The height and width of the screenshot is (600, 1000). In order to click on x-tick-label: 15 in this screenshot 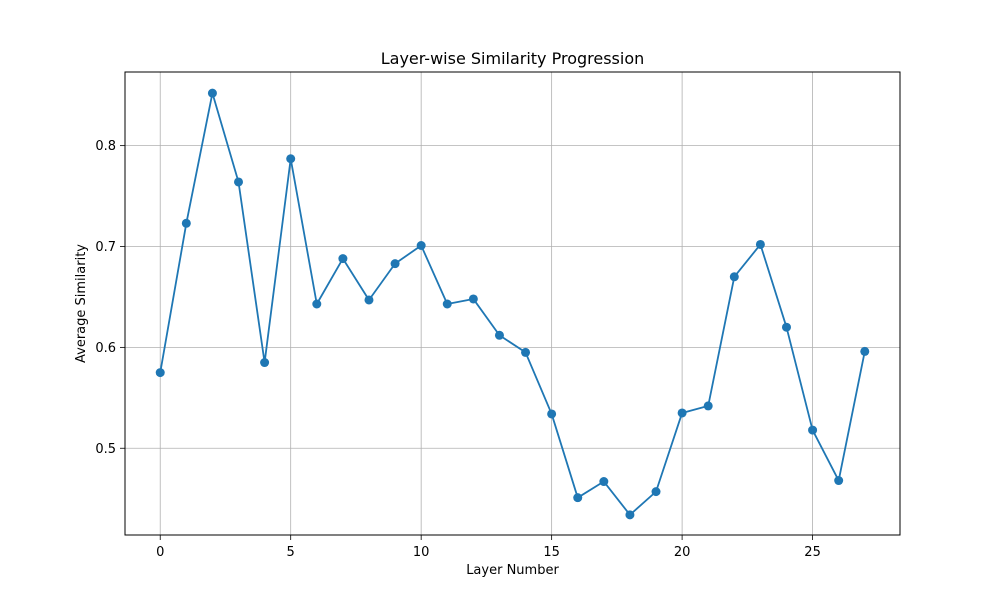, I will do `click(551, 552)`.